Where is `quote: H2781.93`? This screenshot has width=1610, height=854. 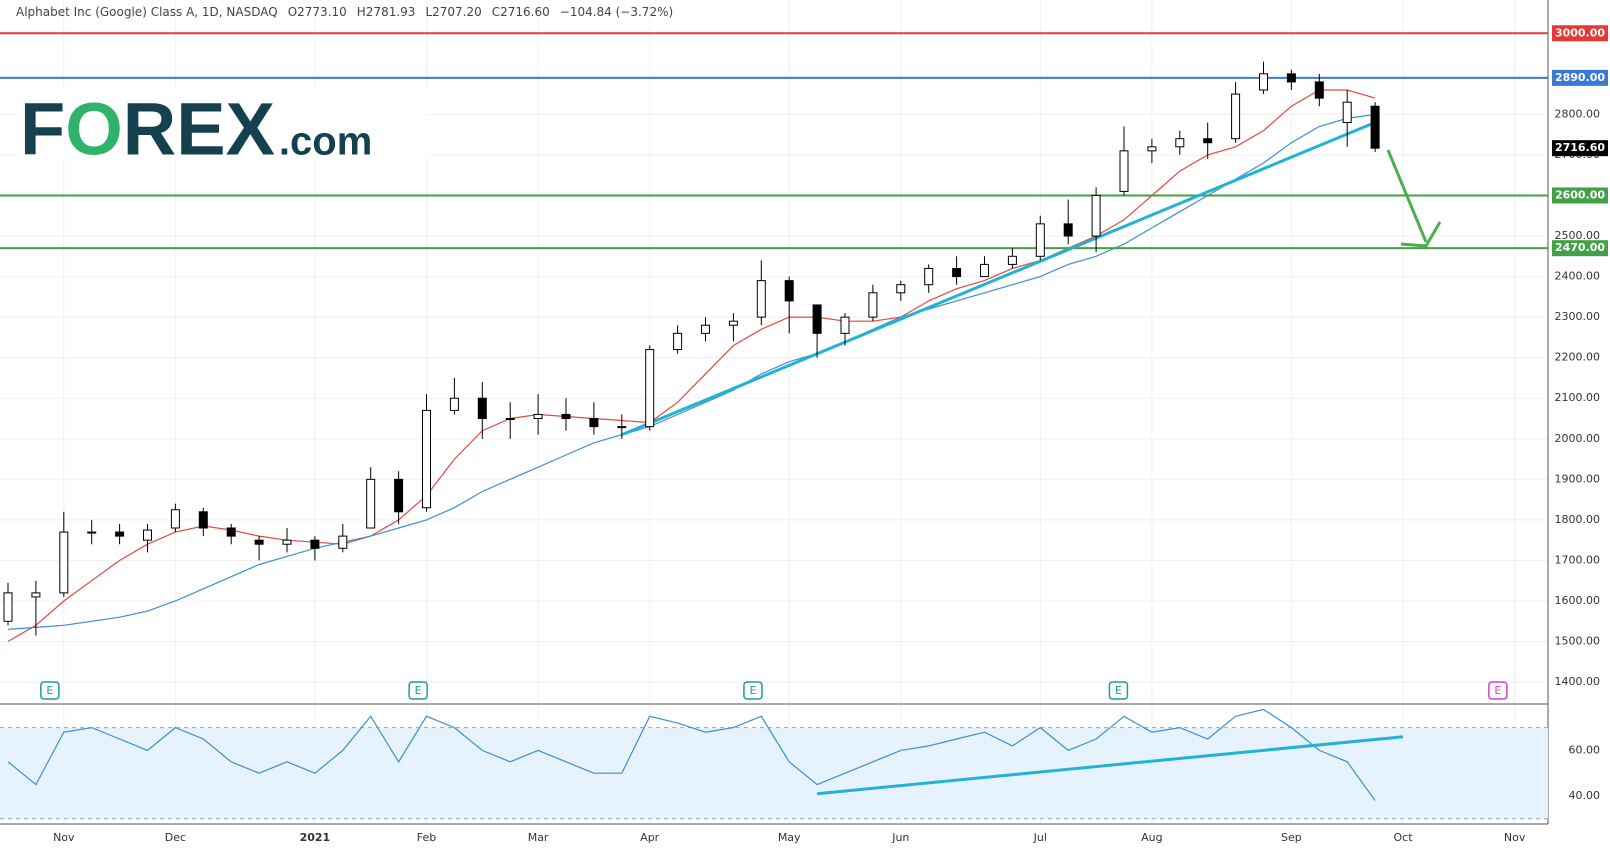
quote: H2781.93 is located at coordinates (386, 12).